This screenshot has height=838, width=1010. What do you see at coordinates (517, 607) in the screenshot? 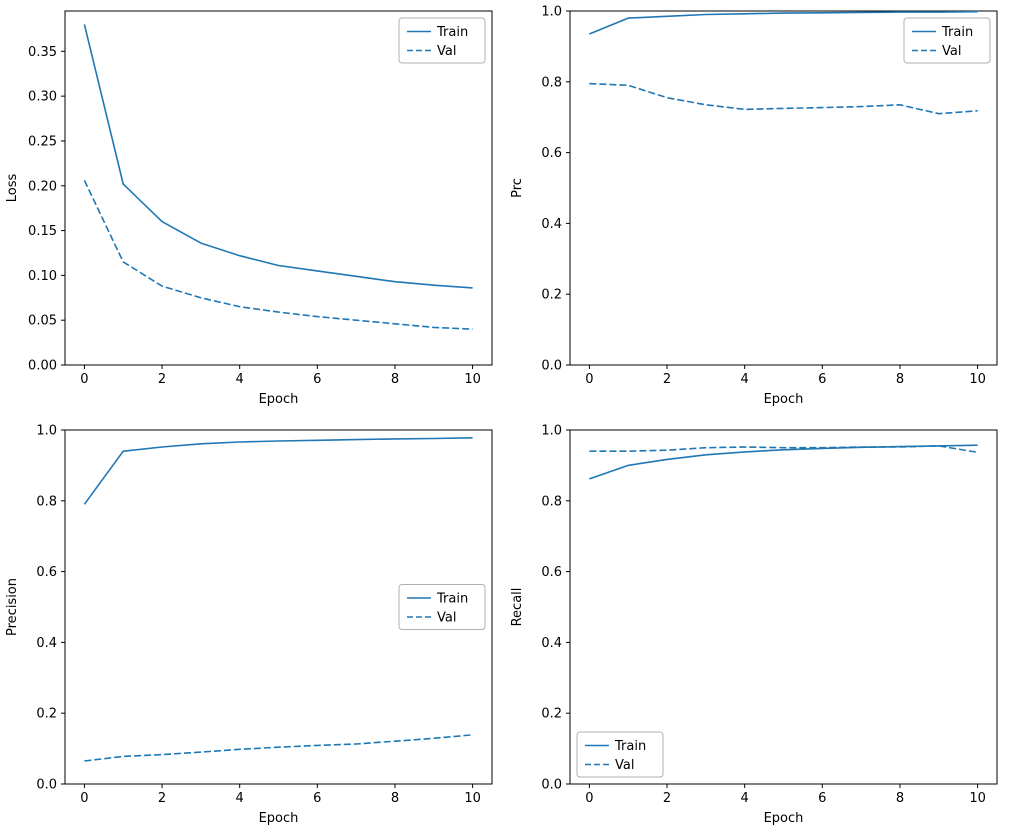
I see `svg-text: Recall` at bounding box center [517, 607].